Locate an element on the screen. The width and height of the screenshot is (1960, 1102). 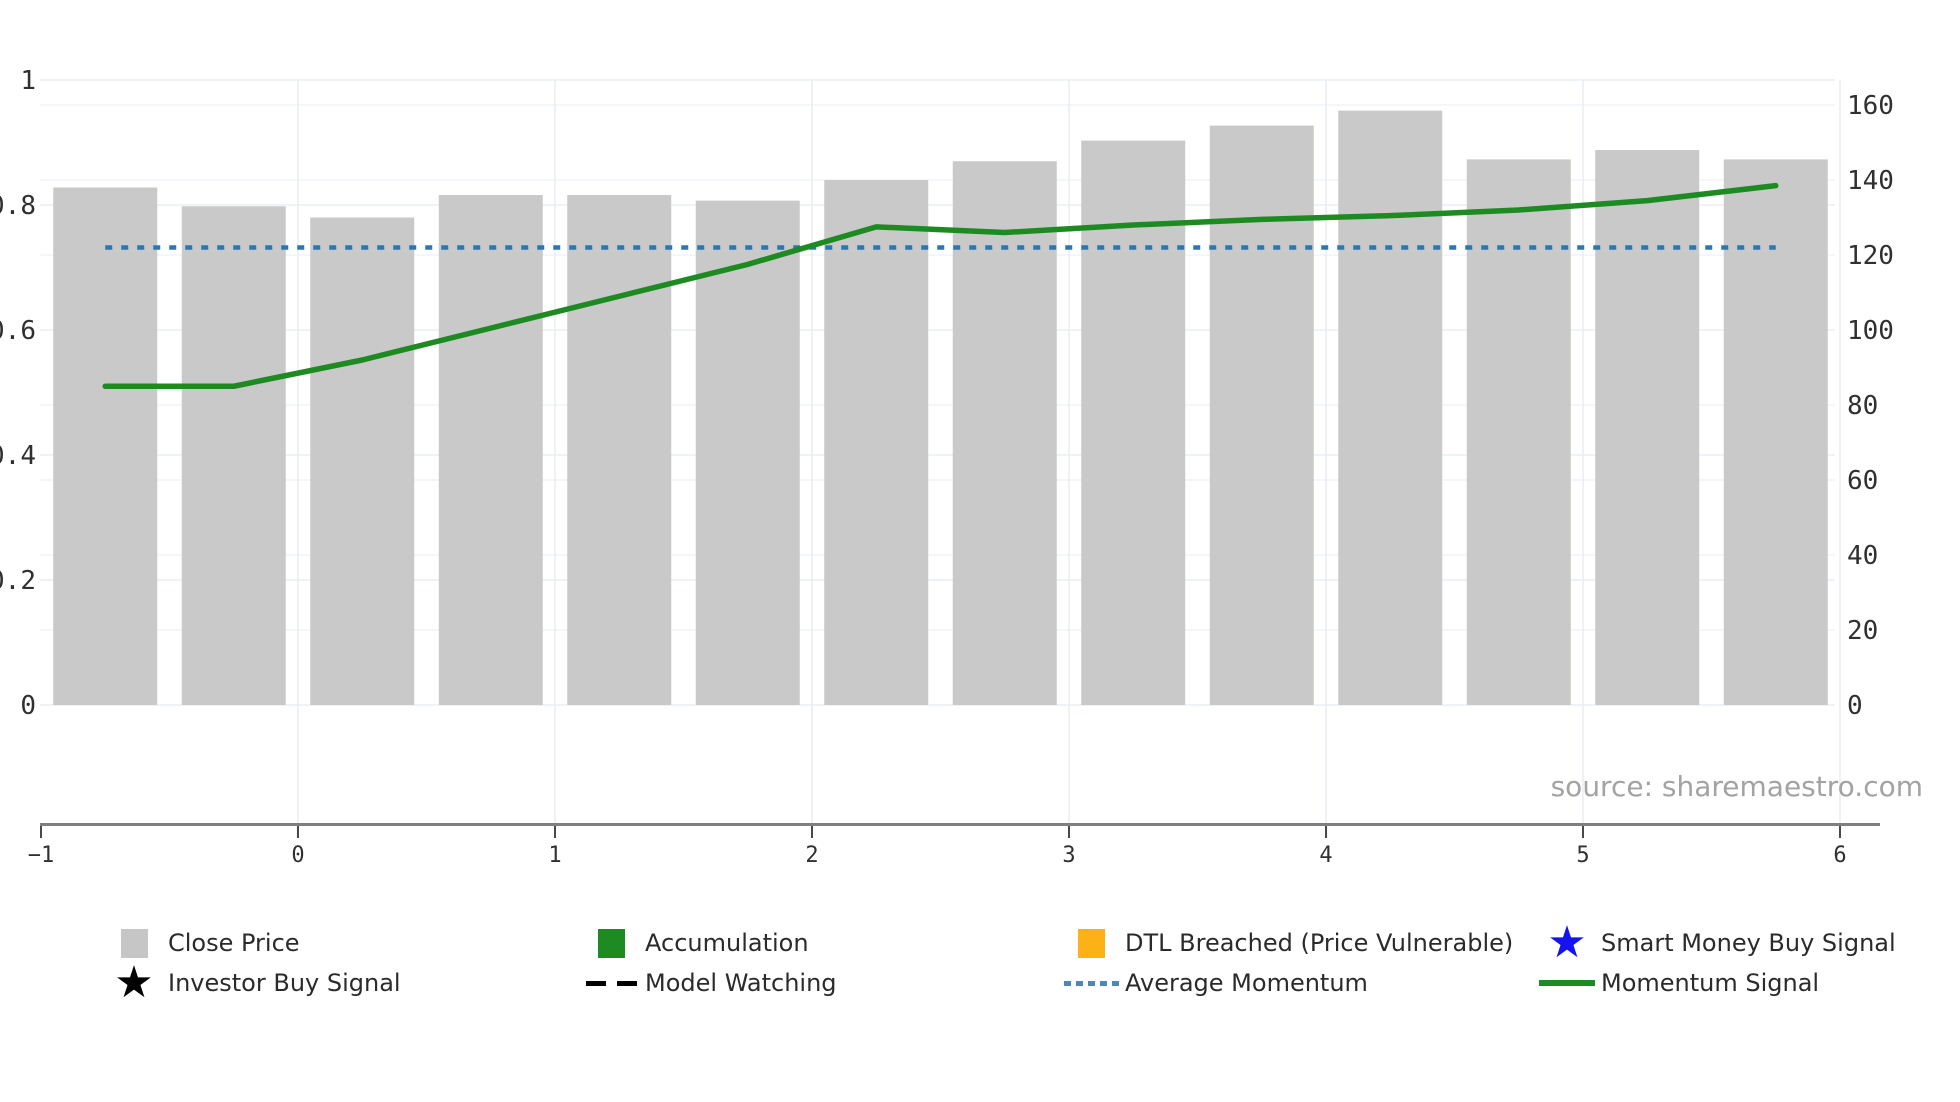
source-note: source: sharemaestro.com is located at coordinates (1736, 786).